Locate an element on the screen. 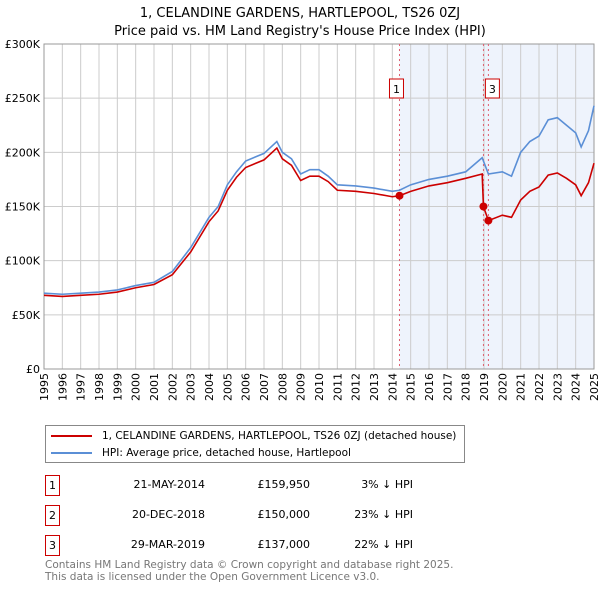  y-tick-label: £200K is located at coordinates (23, 152).